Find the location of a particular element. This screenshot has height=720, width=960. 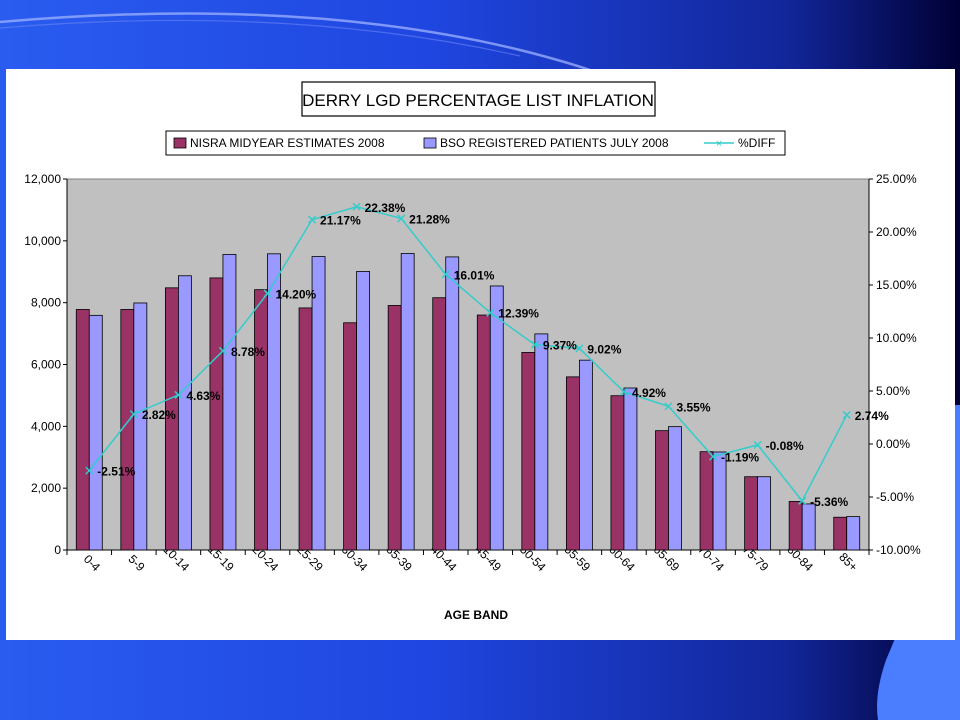

y-tick-label-right: 25.00% is located at coordinates (896, 179).